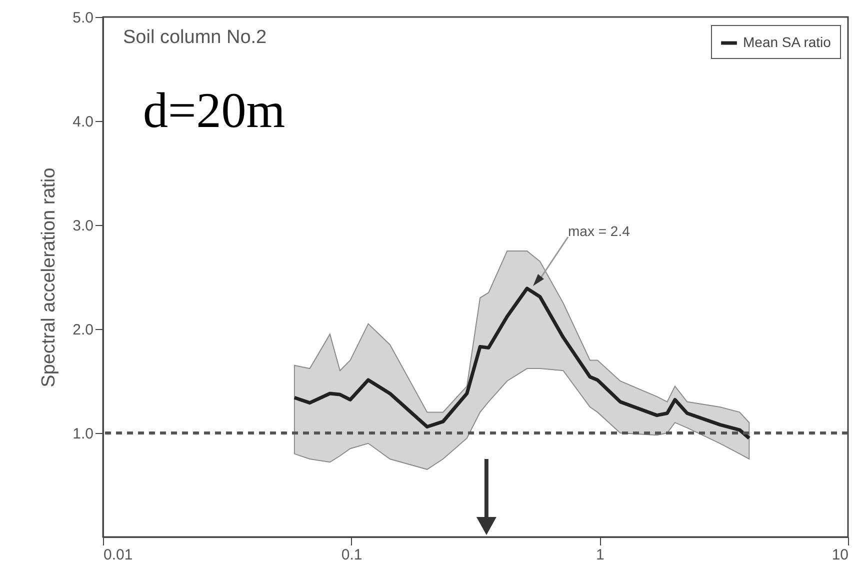  What do you see at coordinates (787, 42) in the screenshot?
I see `legend-label: Mean SA ratio` at bounding box center [787, 42].